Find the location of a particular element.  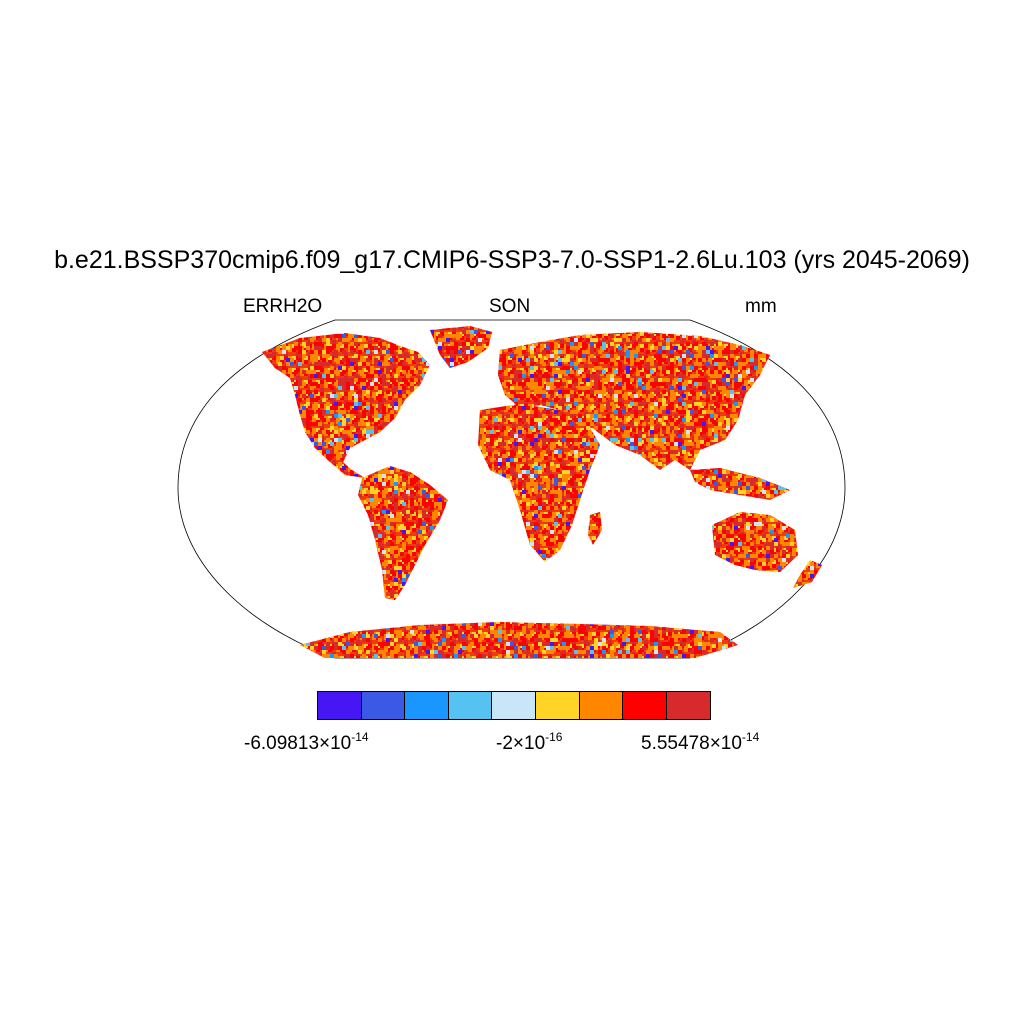

colorbar-max-label: 5.55478×10⁻¹⁴ is located at coordinates (700, 742).